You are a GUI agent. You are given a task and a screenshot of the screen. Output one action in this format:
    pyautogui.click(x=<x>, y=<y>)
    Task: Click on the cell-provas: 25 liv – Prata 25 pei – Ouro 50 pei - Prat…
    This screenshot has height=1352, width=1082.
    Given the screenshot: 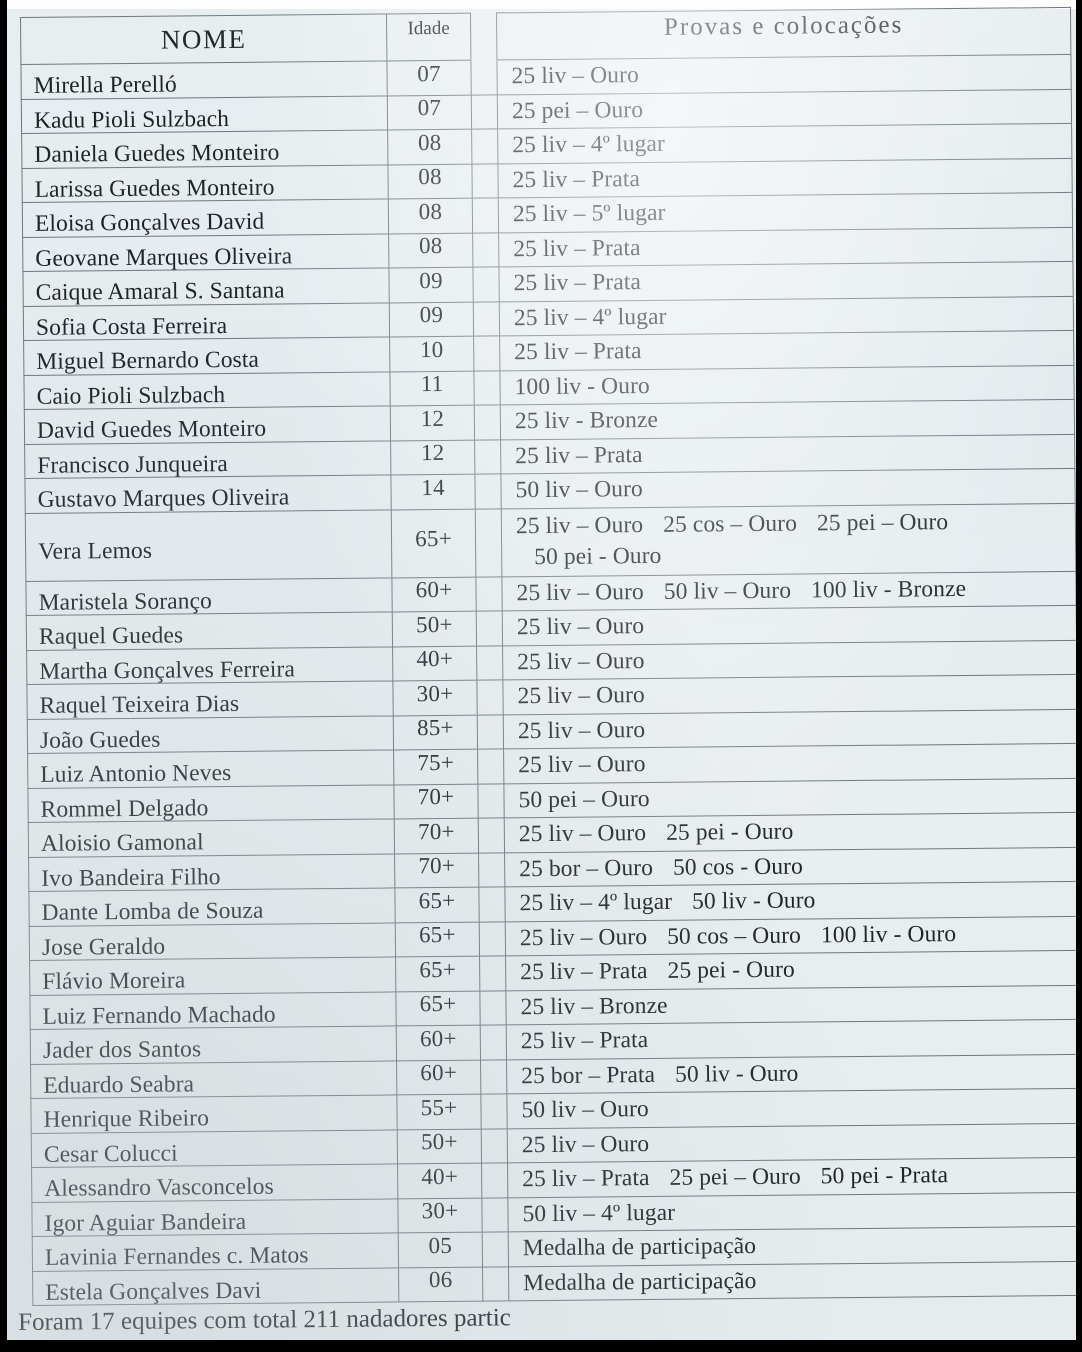 What is the action you would take?
    pyautogui.click(x=794, y=1177)
    